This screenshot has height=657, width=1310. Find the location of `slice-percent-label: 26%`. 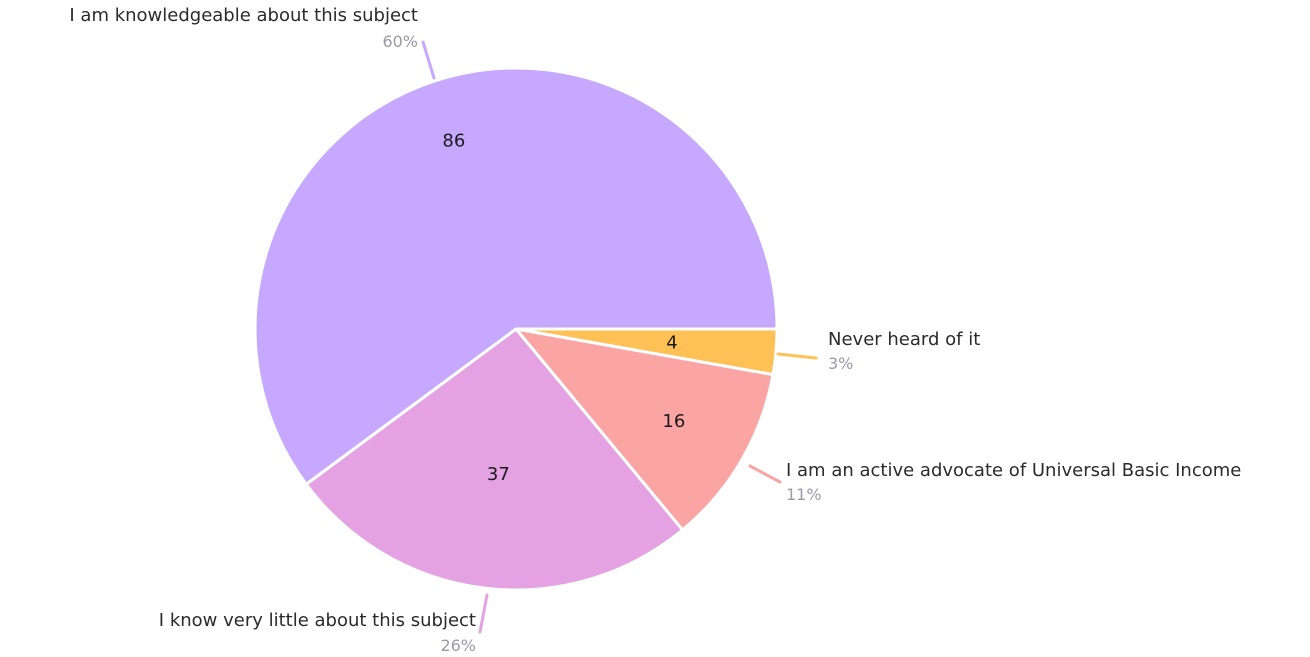

slice-percent-label: 26% is located at coordinates (458, 645).